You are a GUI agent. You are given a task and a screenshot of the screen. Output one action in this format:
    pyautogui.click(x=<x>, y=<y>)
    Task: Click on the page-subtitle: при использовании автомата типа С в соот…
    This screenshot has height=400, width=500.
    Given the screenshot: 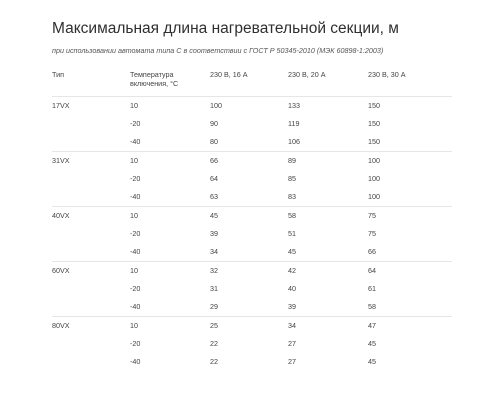 What is the action you would take?
    pyautogui.click(x=218, y=50)
    